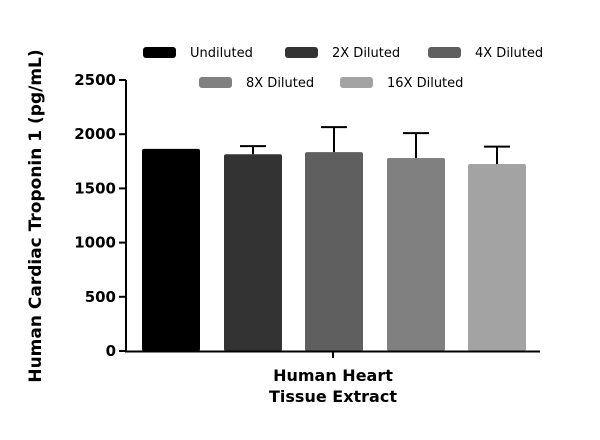  Describe the element at coordinates (280, 83) in the screenshot. I see `legend-label: 8X Diluted` at that location.